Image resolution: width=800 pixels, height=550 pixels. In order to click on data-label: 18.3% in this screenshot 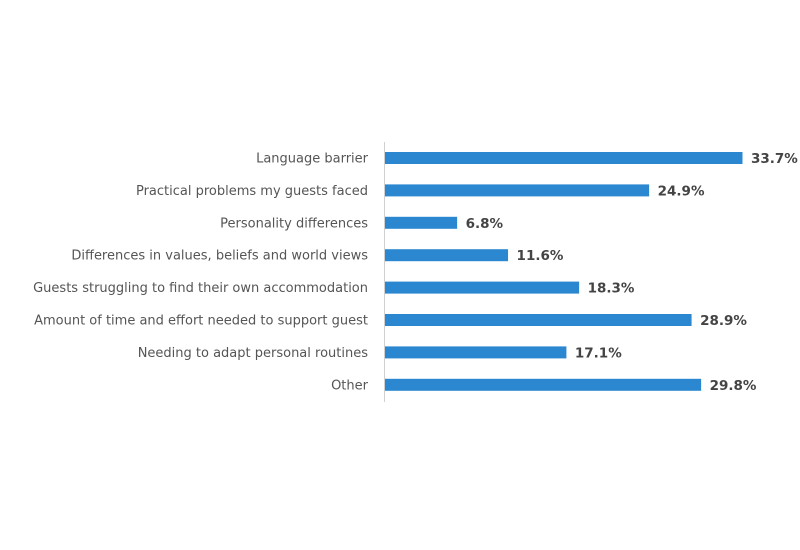, I will do `click(611, 289)`.